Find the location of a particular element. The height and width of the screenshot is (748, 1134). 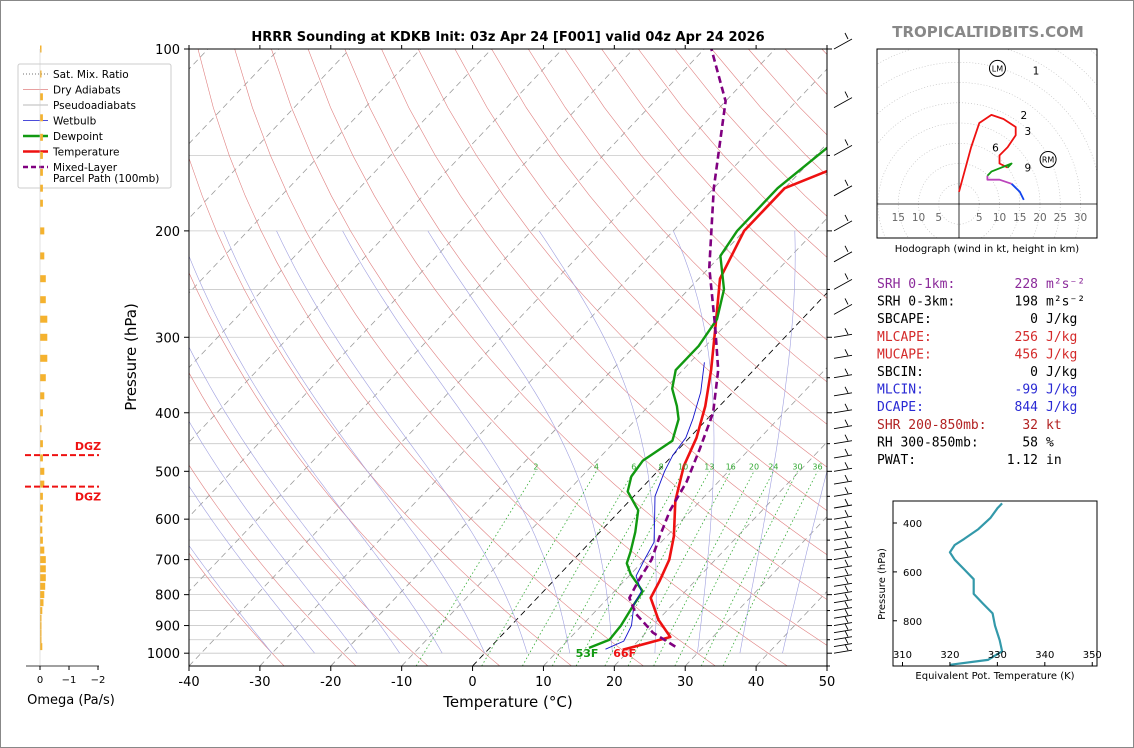

skewt-ylabel: Pressure (hPa) is located at coordinates (131, 357).